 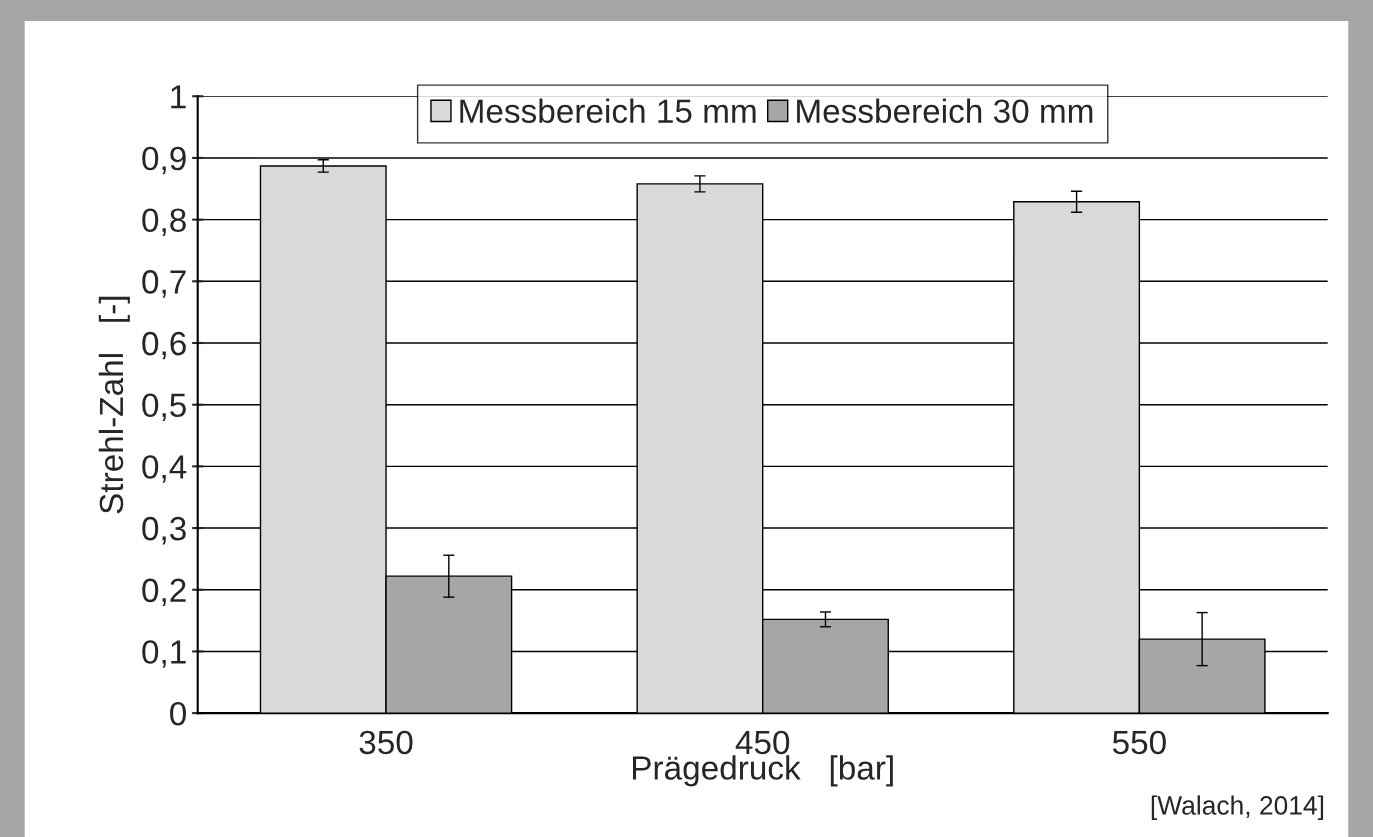 I want to click on y-tick-label: 0,8, so click(x=164, y=222).